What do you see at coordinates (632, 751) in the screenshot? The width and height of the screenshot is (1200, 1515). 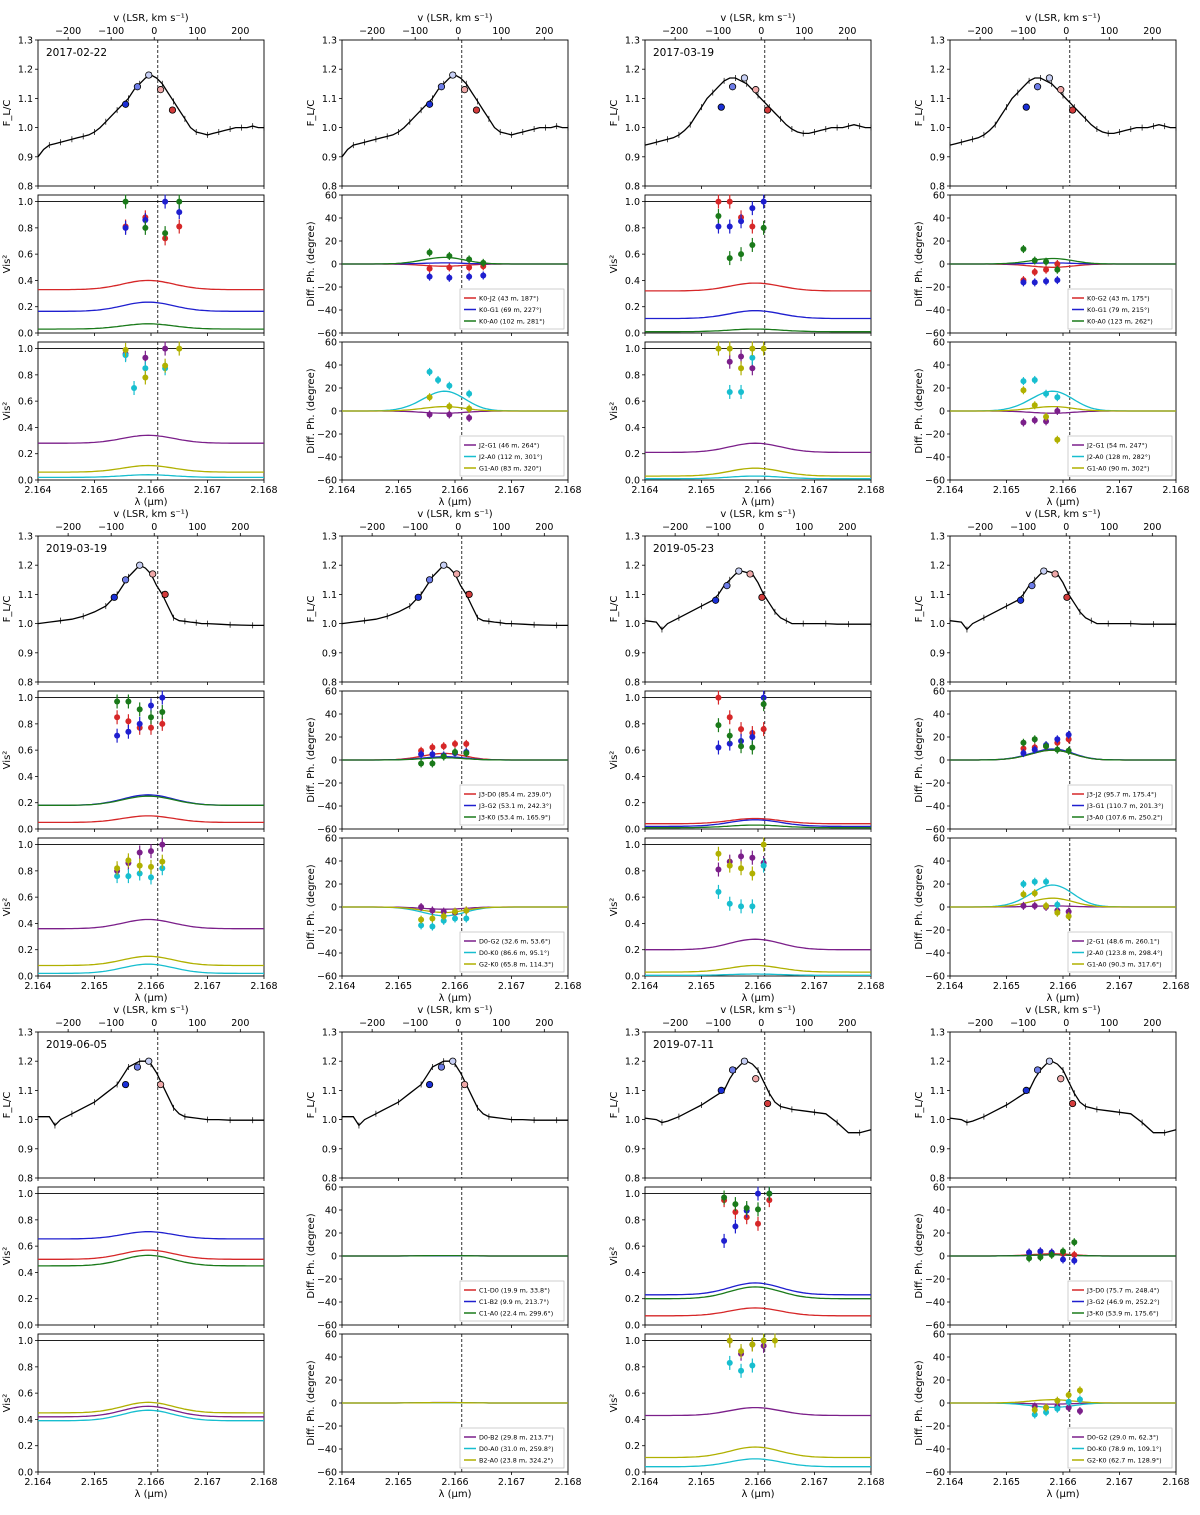 I see `ep3-c2-r1-ytick-label: 0.6` at bounding box center [632, 751].